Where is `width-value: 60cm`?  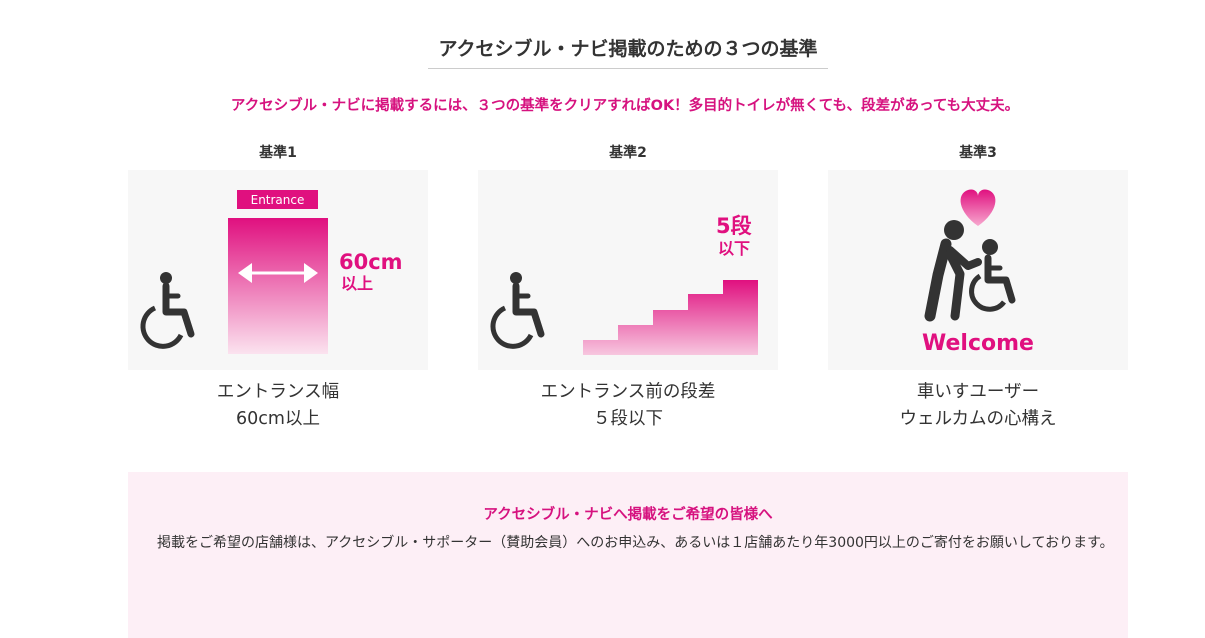 width-value: 60cm is located at coordinates (371, 262).